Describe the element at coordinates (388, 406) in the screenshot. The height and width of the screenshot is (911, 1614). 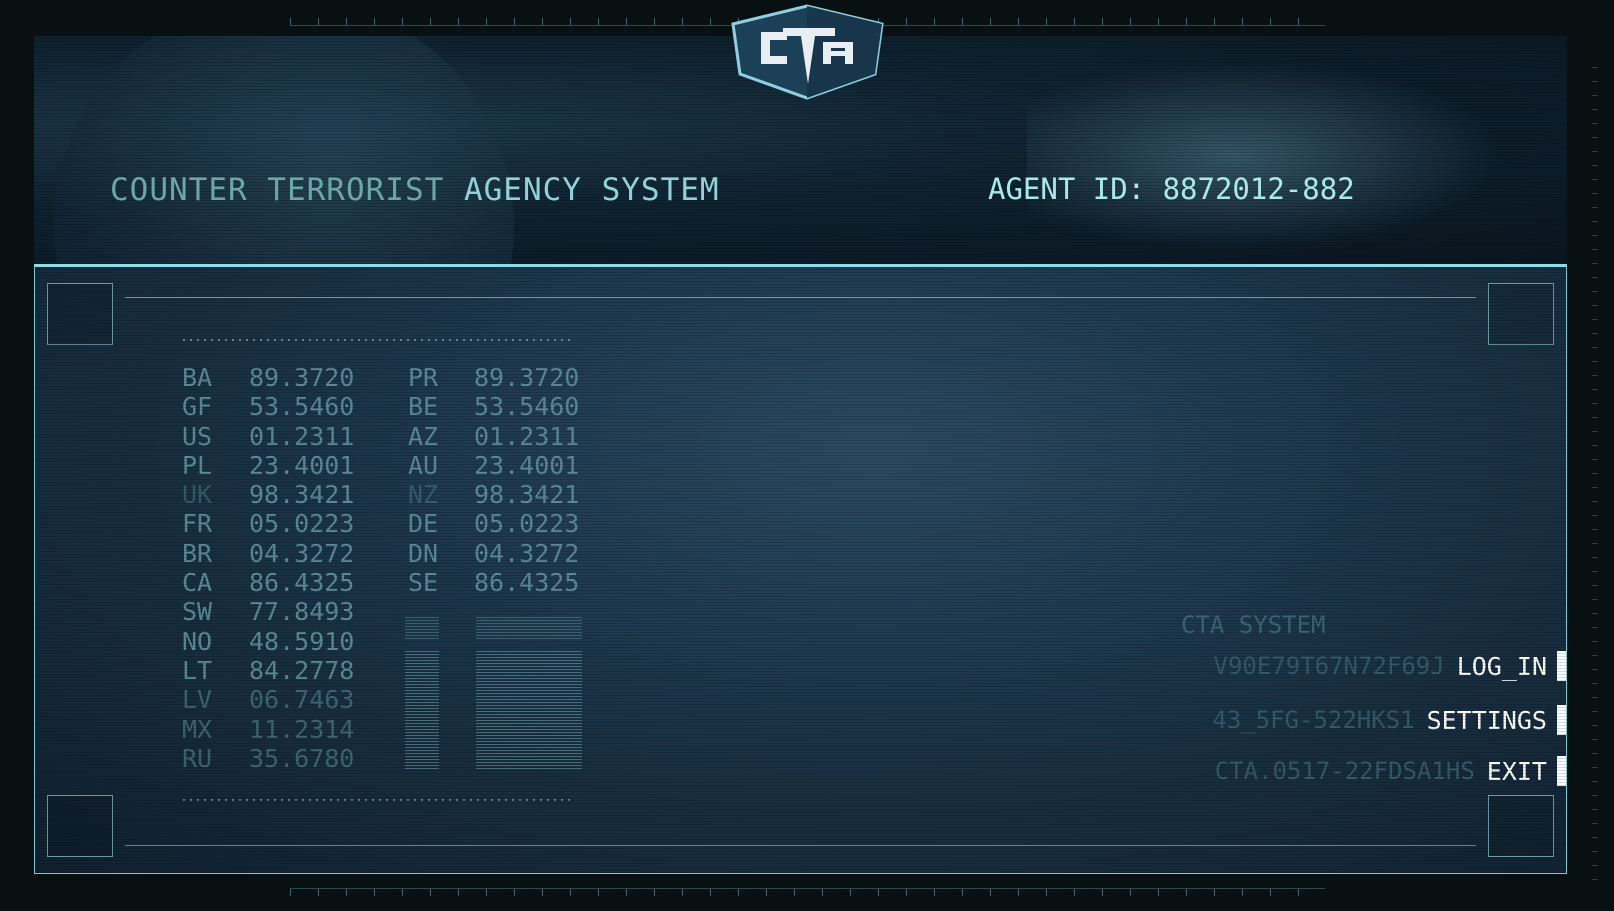
I see `table-row: GF 53.5460 BE 53.5460` at that location.